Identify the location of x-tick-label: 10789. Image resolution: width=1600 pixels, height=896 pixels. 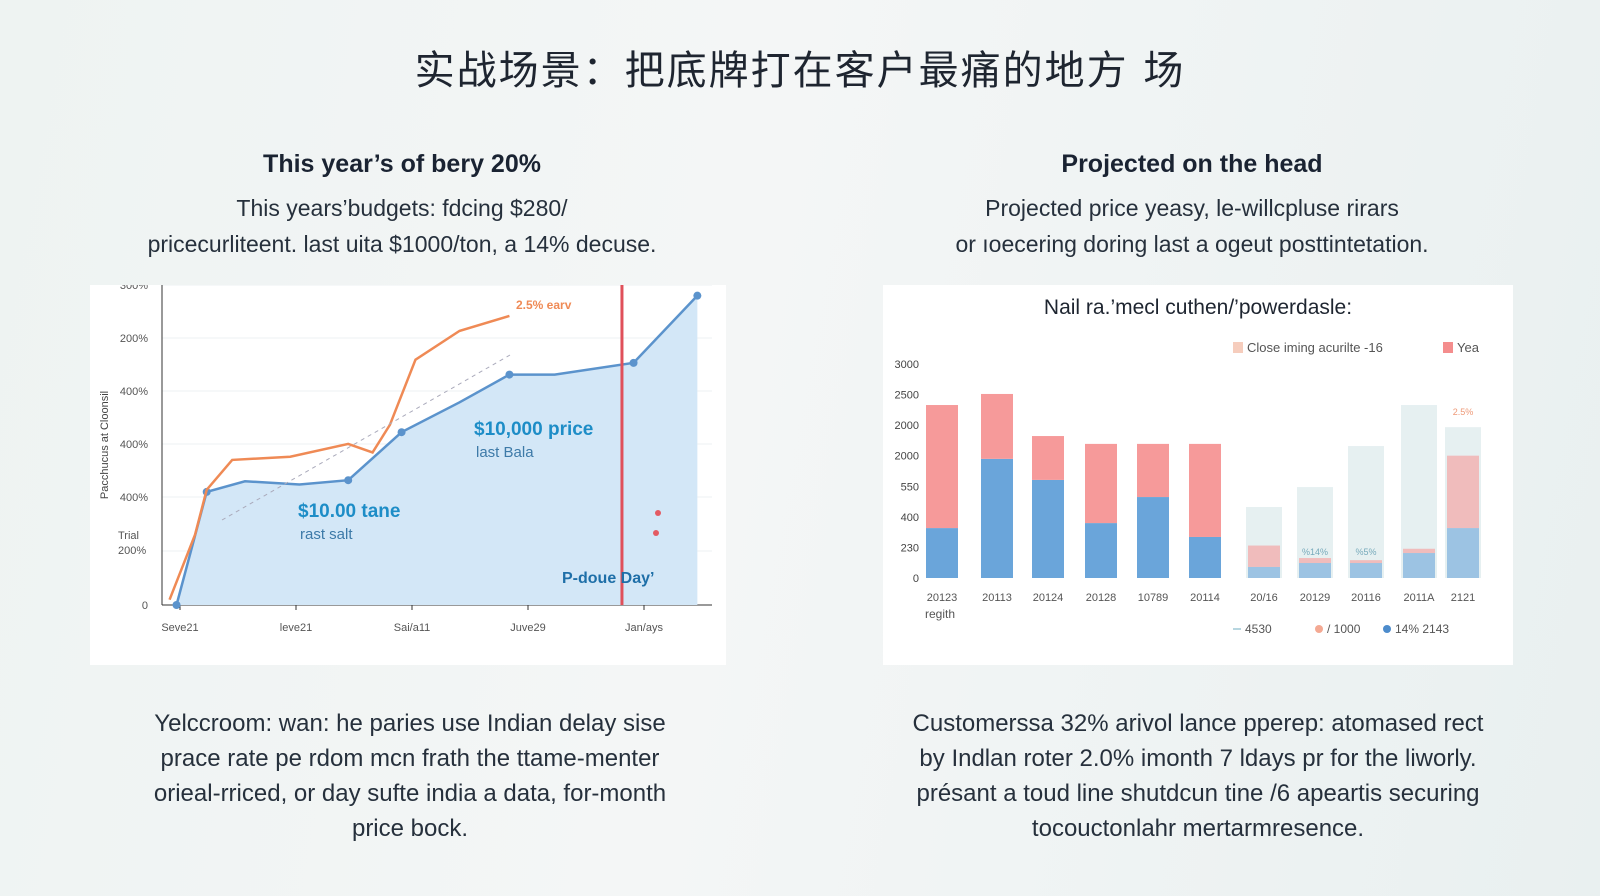
(1153, 598).